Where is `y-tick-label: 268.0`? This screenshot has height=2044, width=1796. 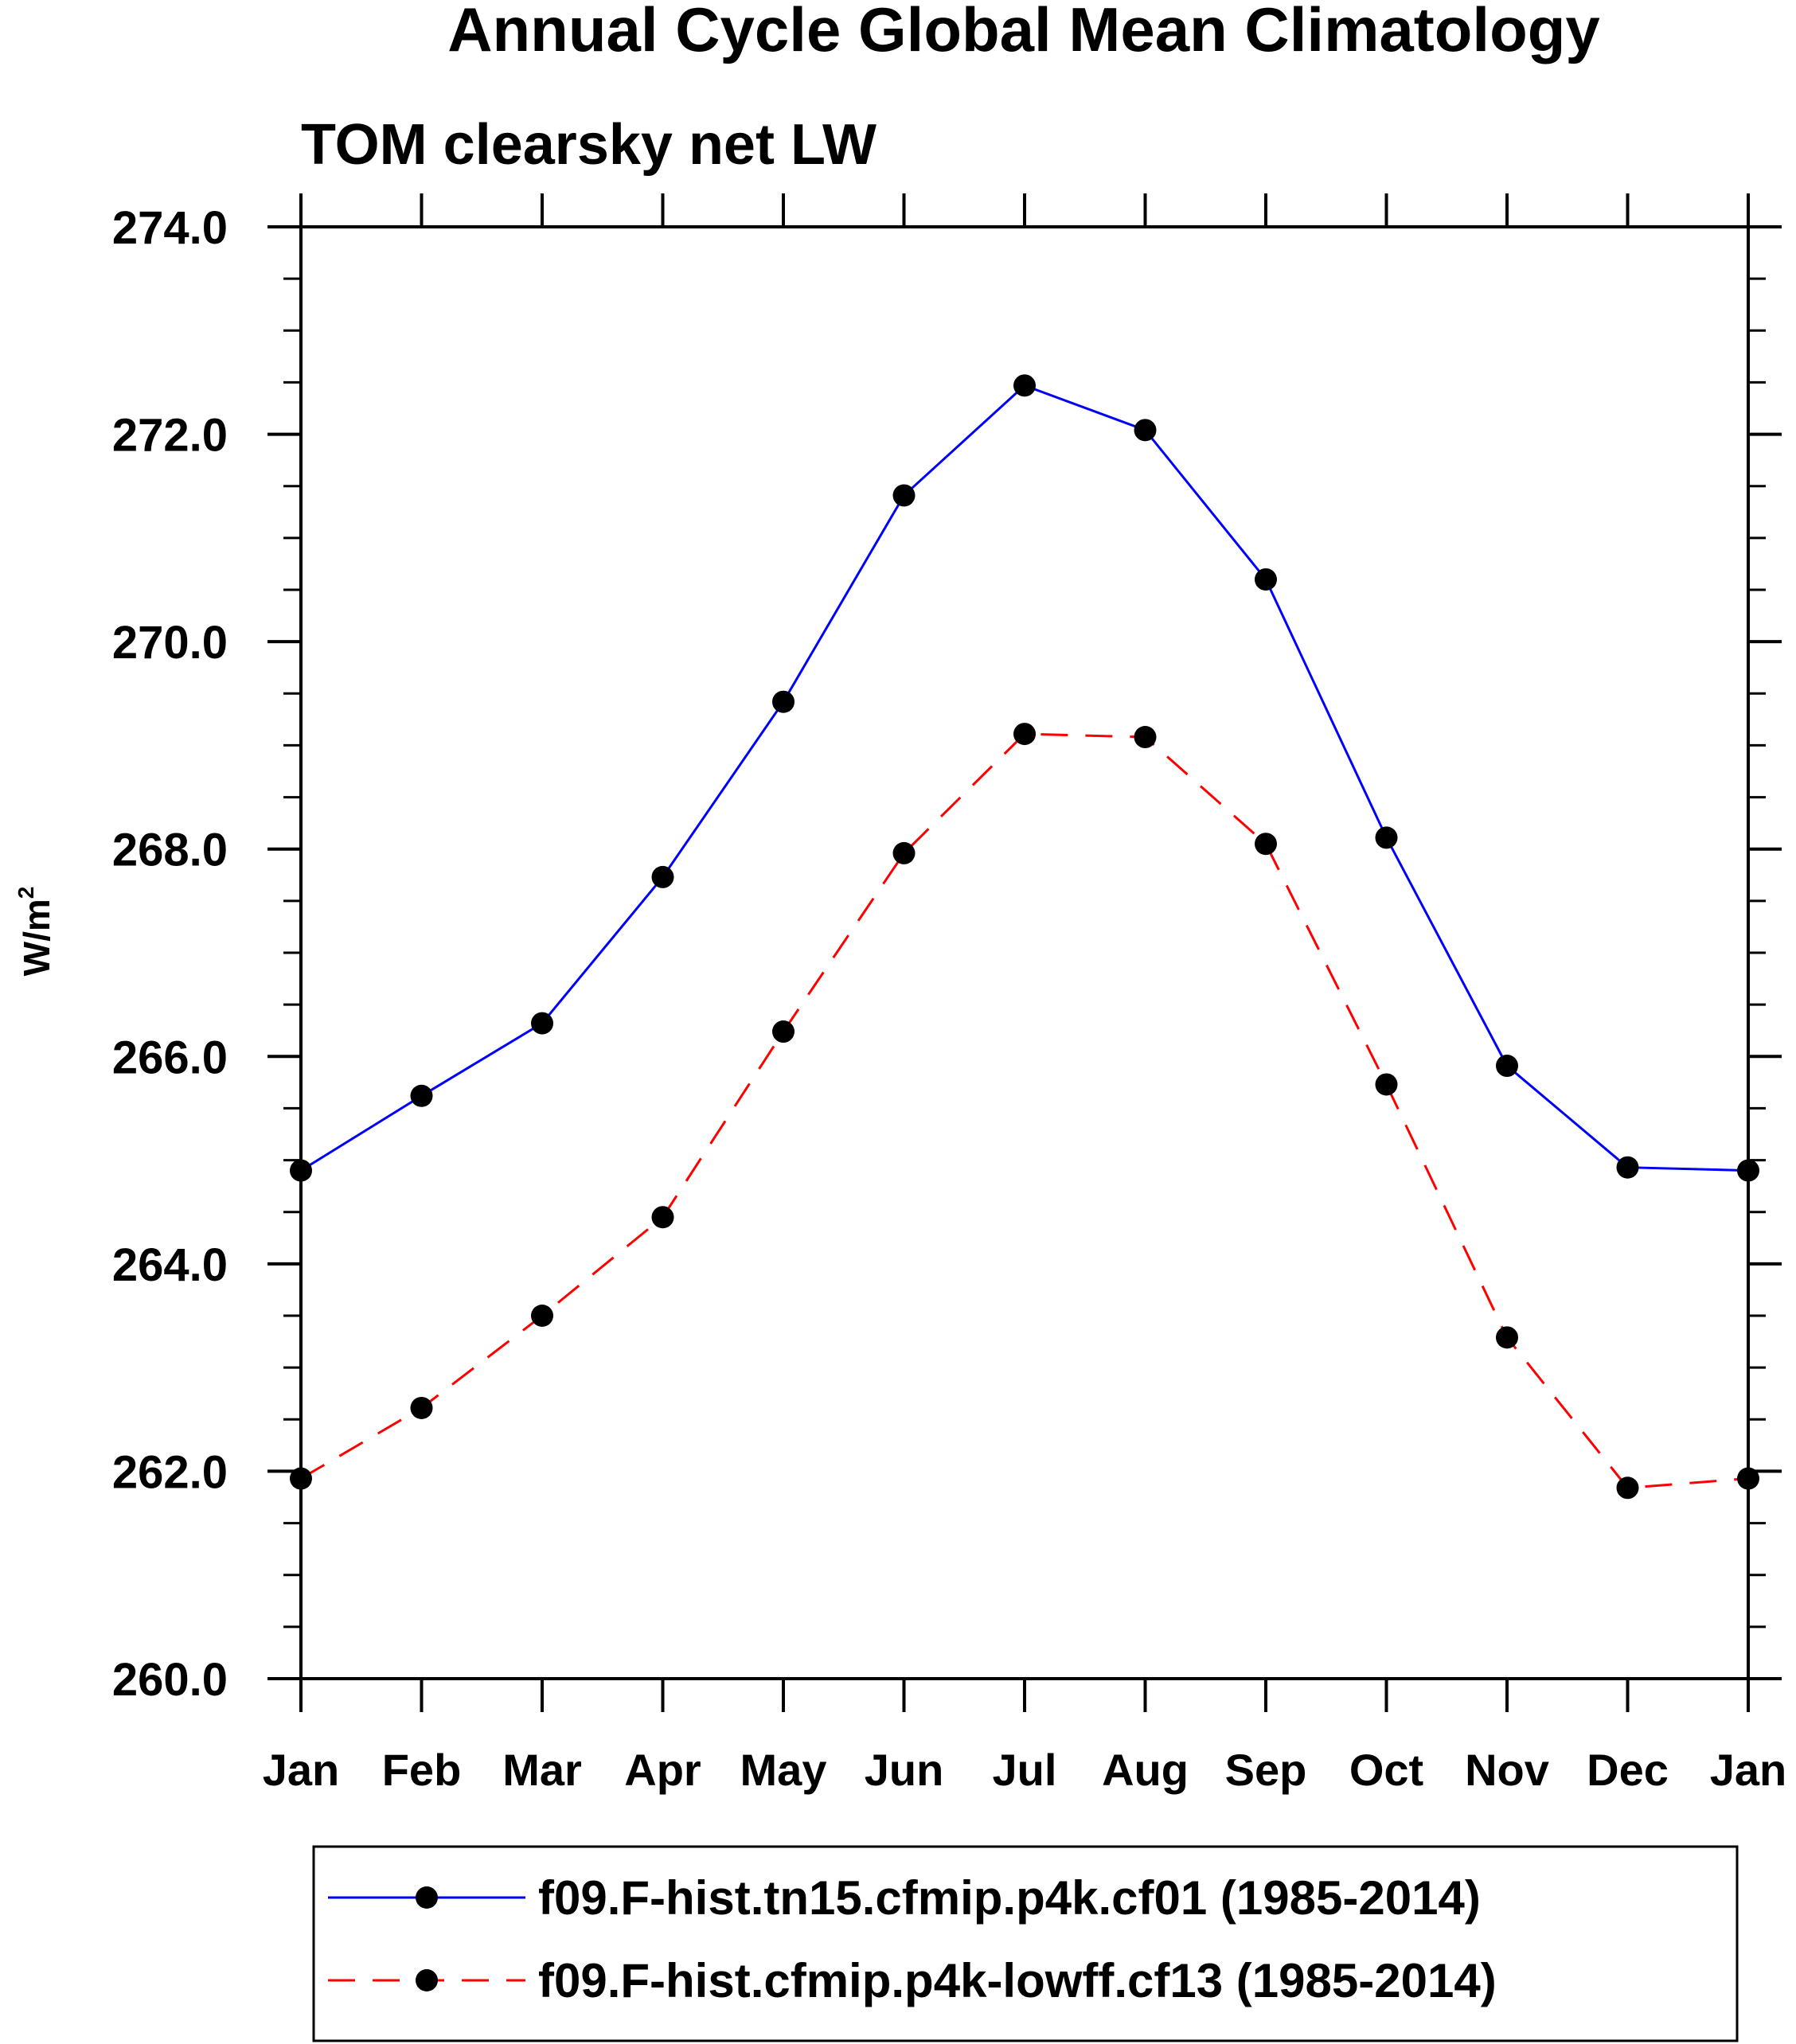 y-tick-label: 268.0 is located at coordinates (170, 850).